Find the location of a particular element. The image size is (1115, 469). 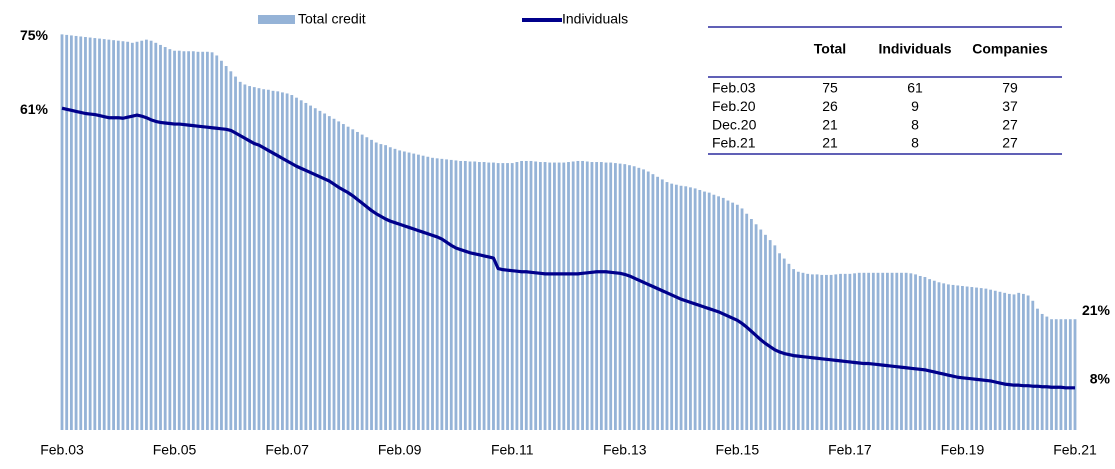

table-cell: Dec.20 is located at coordinates (734, 124).